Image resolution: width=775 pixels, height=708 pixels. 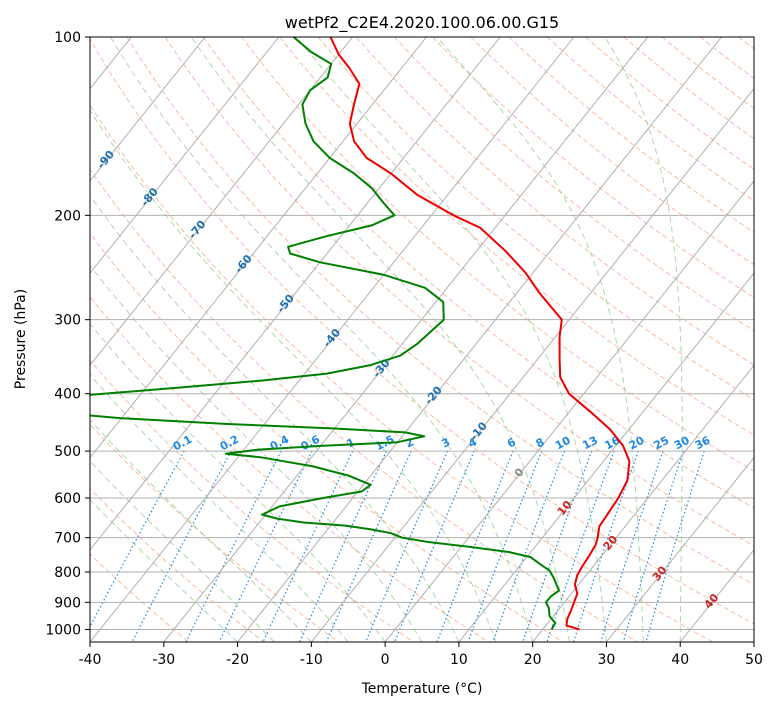 I want to click on y-tick-label: 900, so click(x=67, y=603).